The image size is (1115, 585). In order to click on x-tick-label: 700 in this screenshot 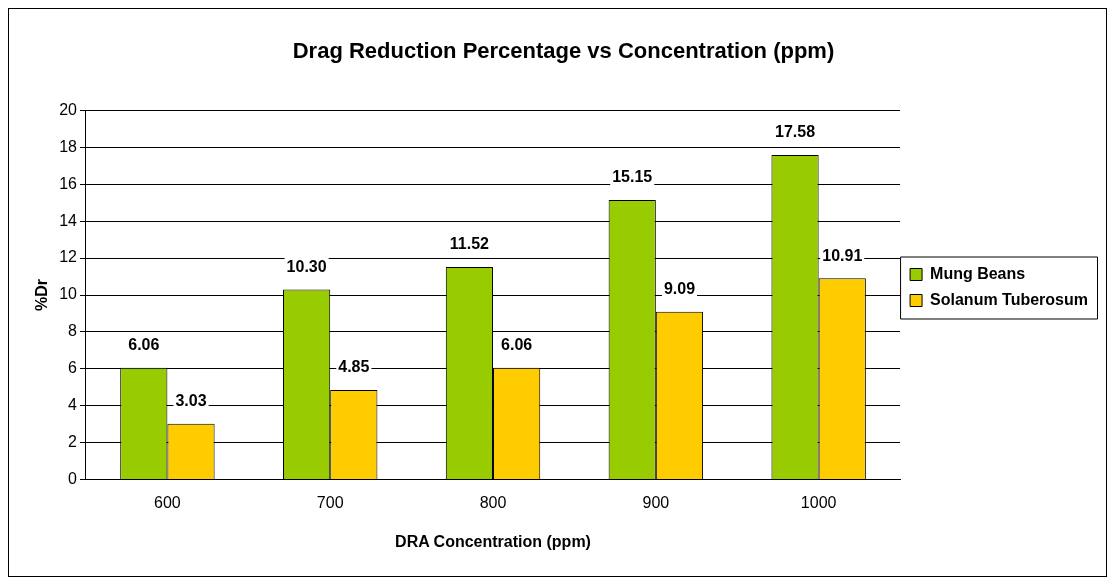, I will do `click(330, 502)`.